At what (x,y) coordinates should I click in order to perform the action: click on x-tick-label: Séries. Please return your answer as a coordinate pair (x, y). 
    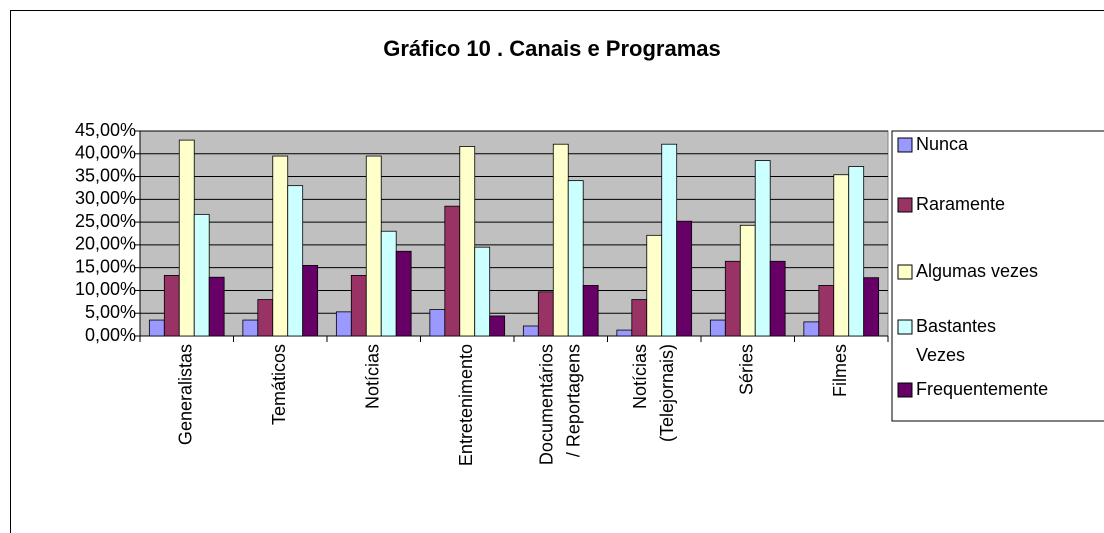
    Looking at the image, I should click on (747, 369).